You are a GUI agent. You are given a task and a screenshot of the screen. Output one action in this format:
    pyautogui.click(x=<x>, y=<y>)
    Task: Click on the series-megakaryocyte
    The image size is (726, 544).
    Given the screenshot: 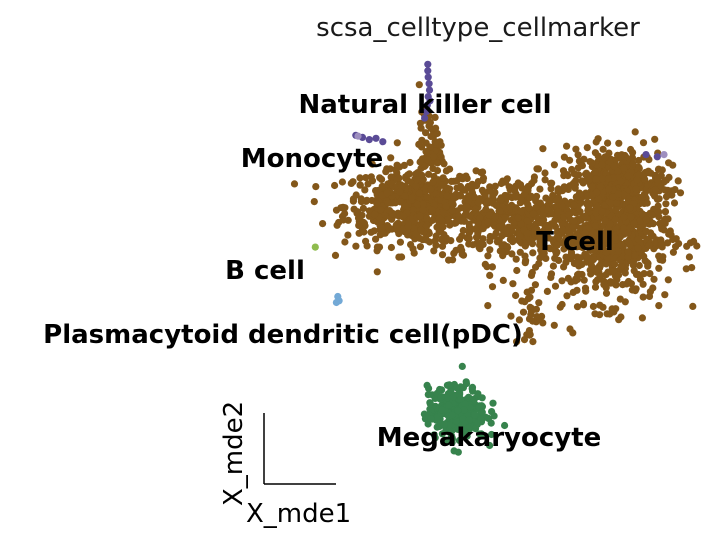 What is the action you would take?
    pyautogui.click(x=464, y=409)
    